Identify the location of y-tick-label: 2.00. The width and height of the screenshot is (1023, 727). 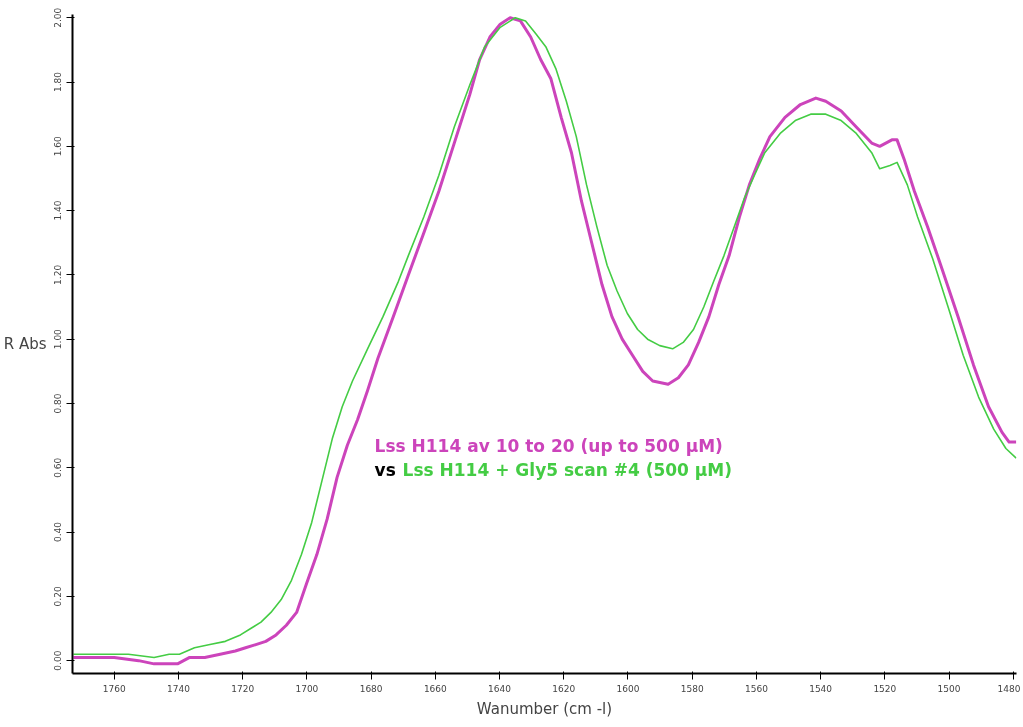
(58, 17).